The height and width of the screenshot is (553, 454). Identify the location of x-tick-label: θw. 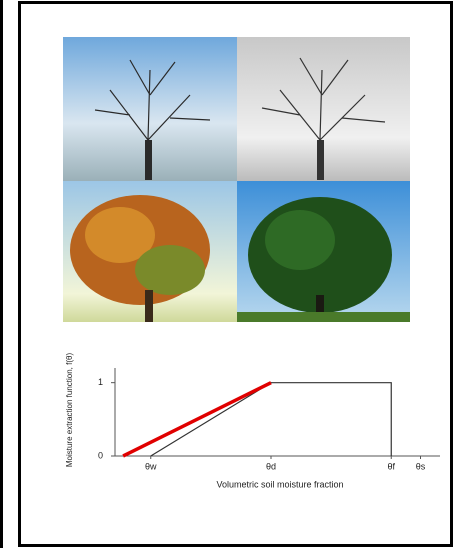
(151, 466).